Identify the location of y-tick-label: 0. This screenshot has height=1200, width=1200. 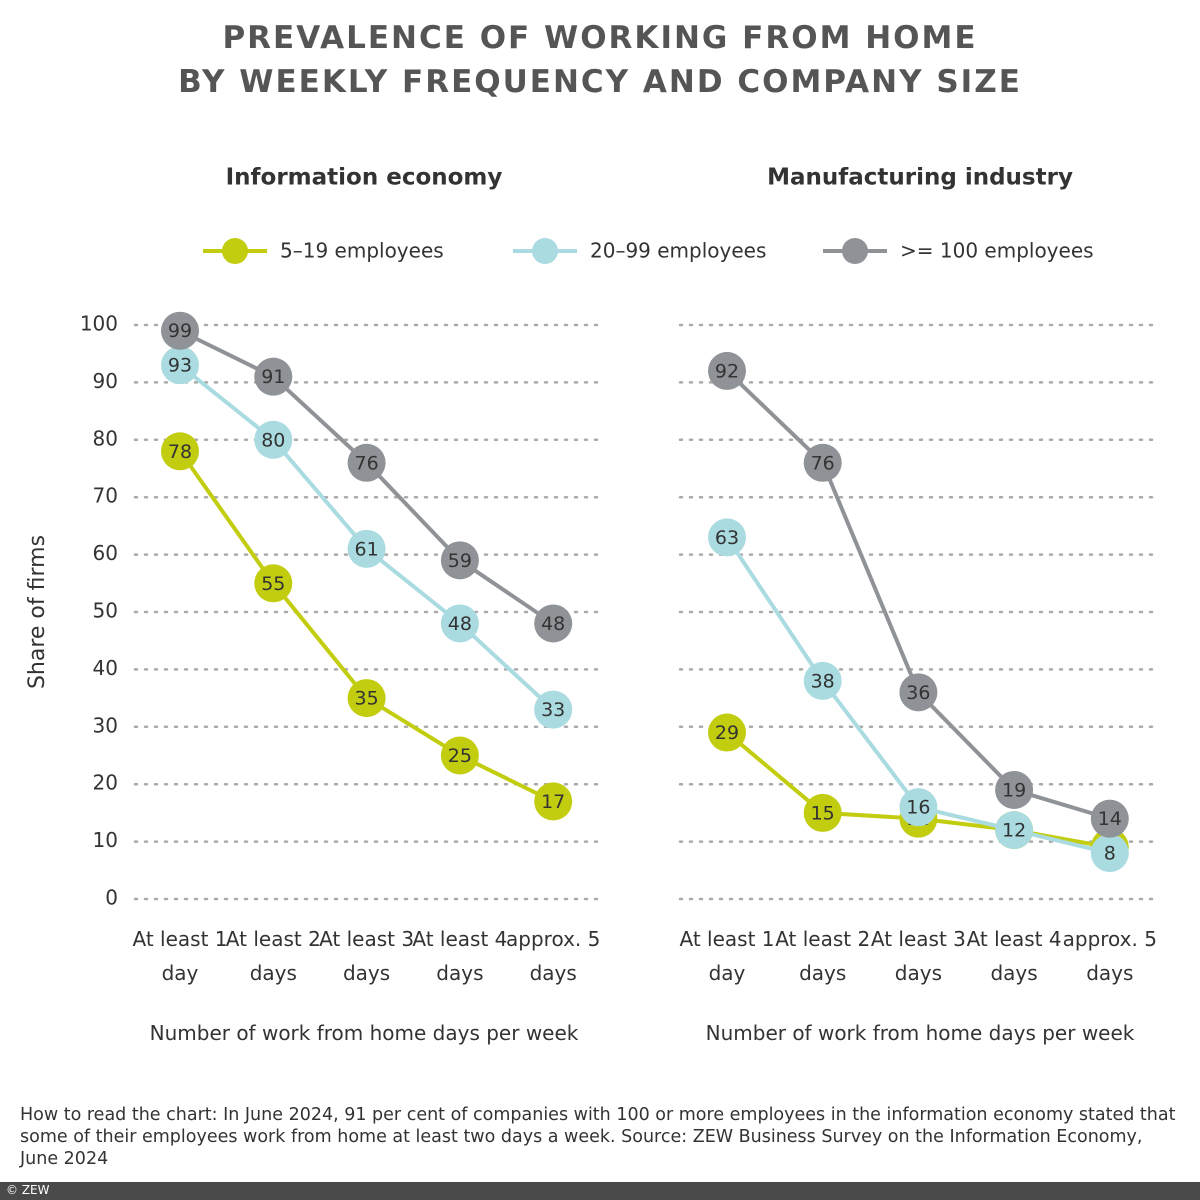
(111, 898).